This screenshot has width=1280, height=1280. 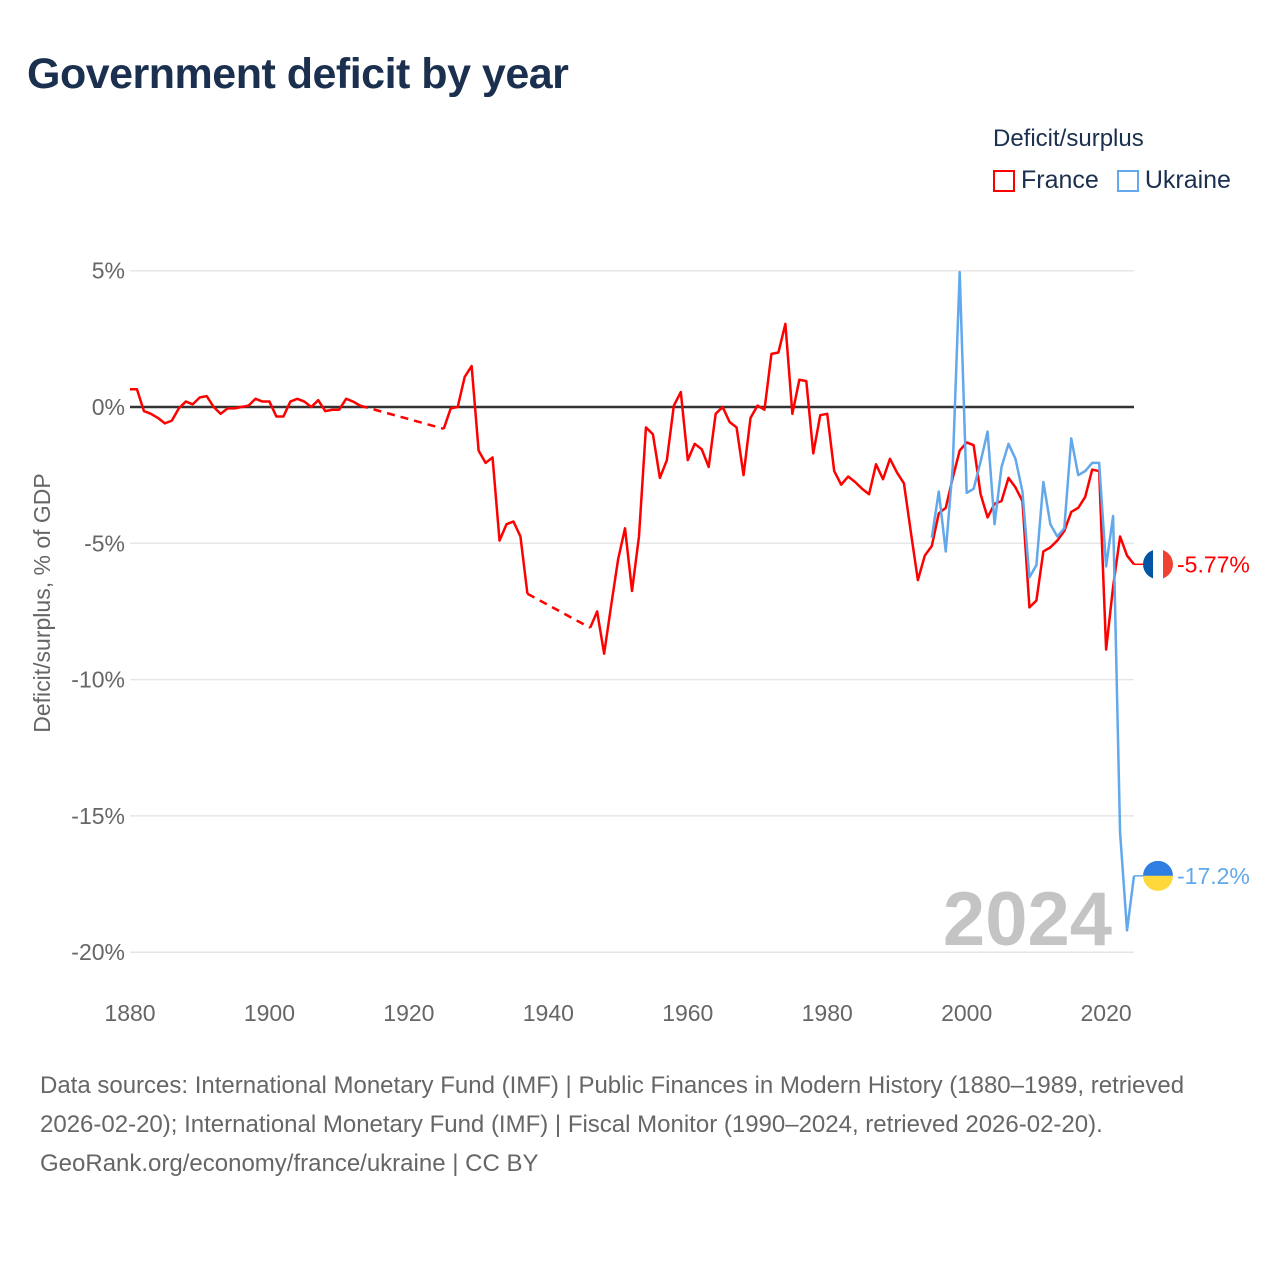 I want to click on legend-swatch-ukraine, so click(x=1127, y=180).